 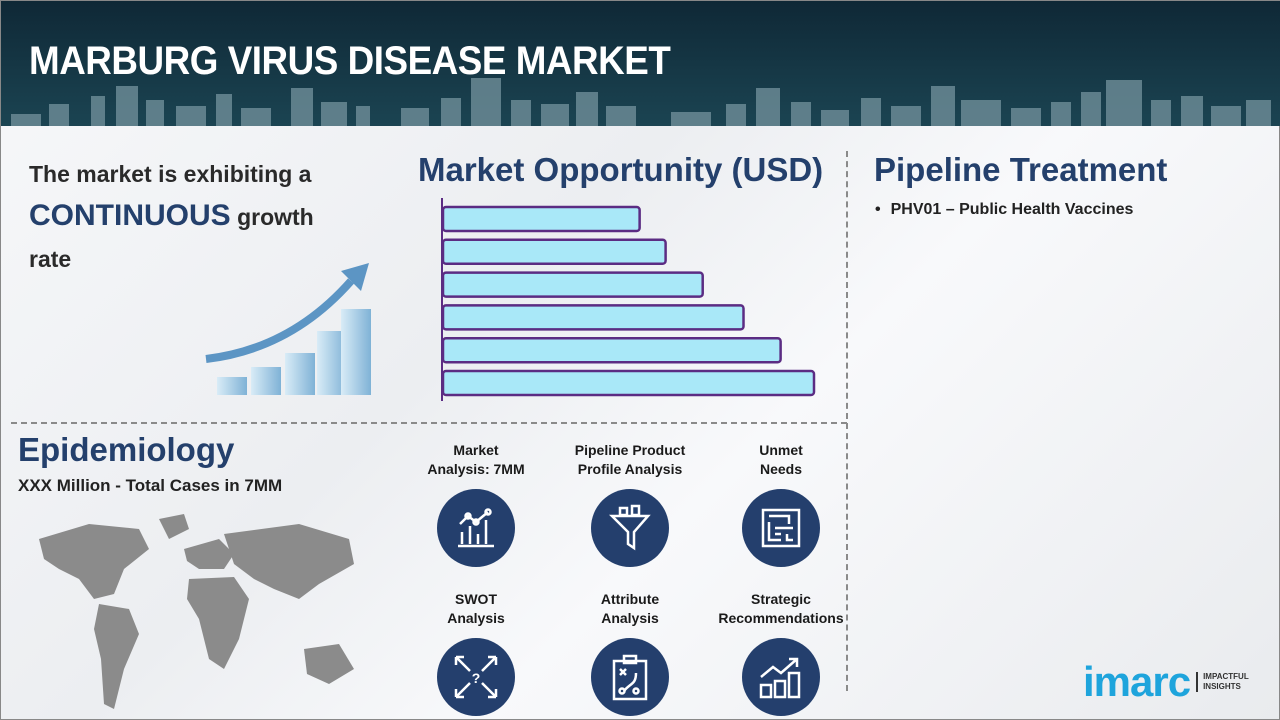 I want to click on imarc-logo: imarc IMPACTFUL INSIGHTS, so click(x=1166, y=682).